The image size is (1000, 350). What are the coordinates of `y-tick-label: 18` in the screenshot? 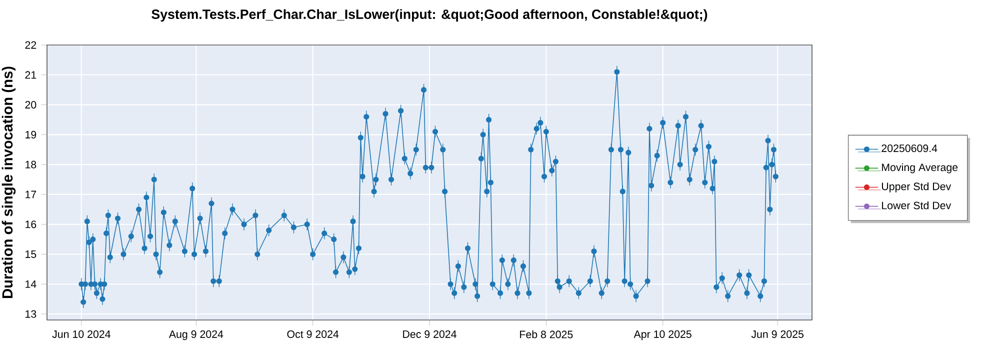 It's located at (31, 164).